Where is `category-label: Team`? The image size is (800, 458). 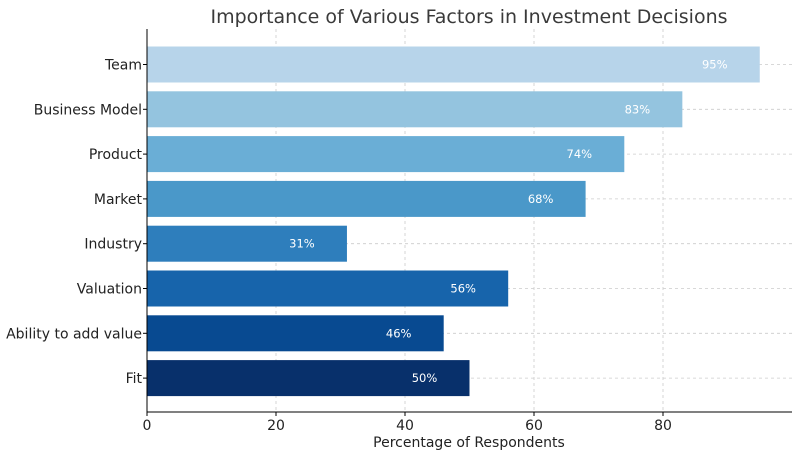 category-label: Team is located at coordinates (123, 66).